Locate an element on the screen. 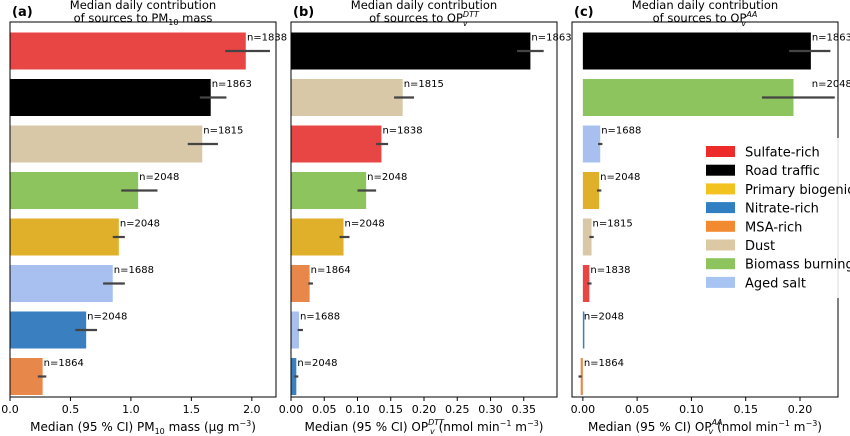 The height and width of the screenshot is (436, 850). legend-label: Nitrate-rich is located at coordinates (782, 209).